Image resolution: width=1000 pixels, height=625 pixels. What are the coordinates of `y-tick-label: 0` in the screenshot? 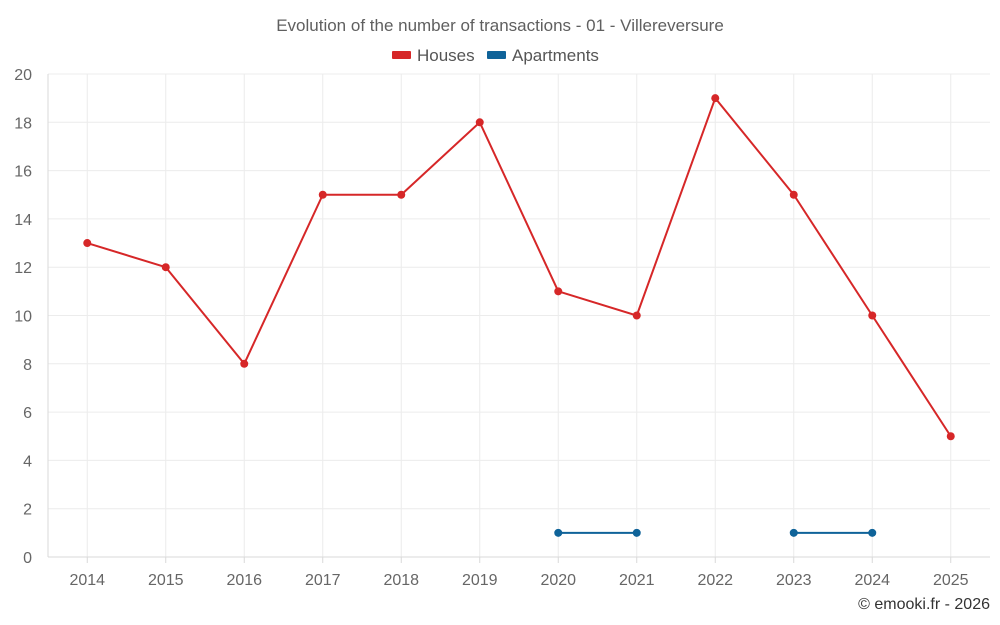 It's located at (27, 558).